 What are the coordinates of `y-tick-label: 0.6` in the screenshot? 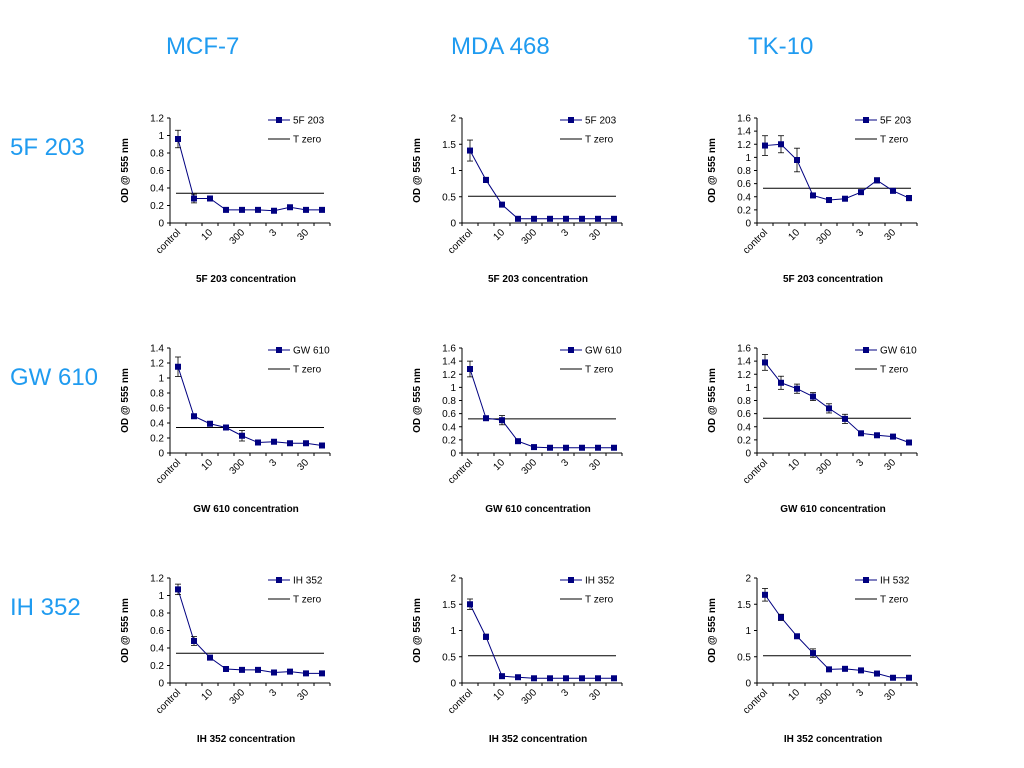 It's located at (744, 184).